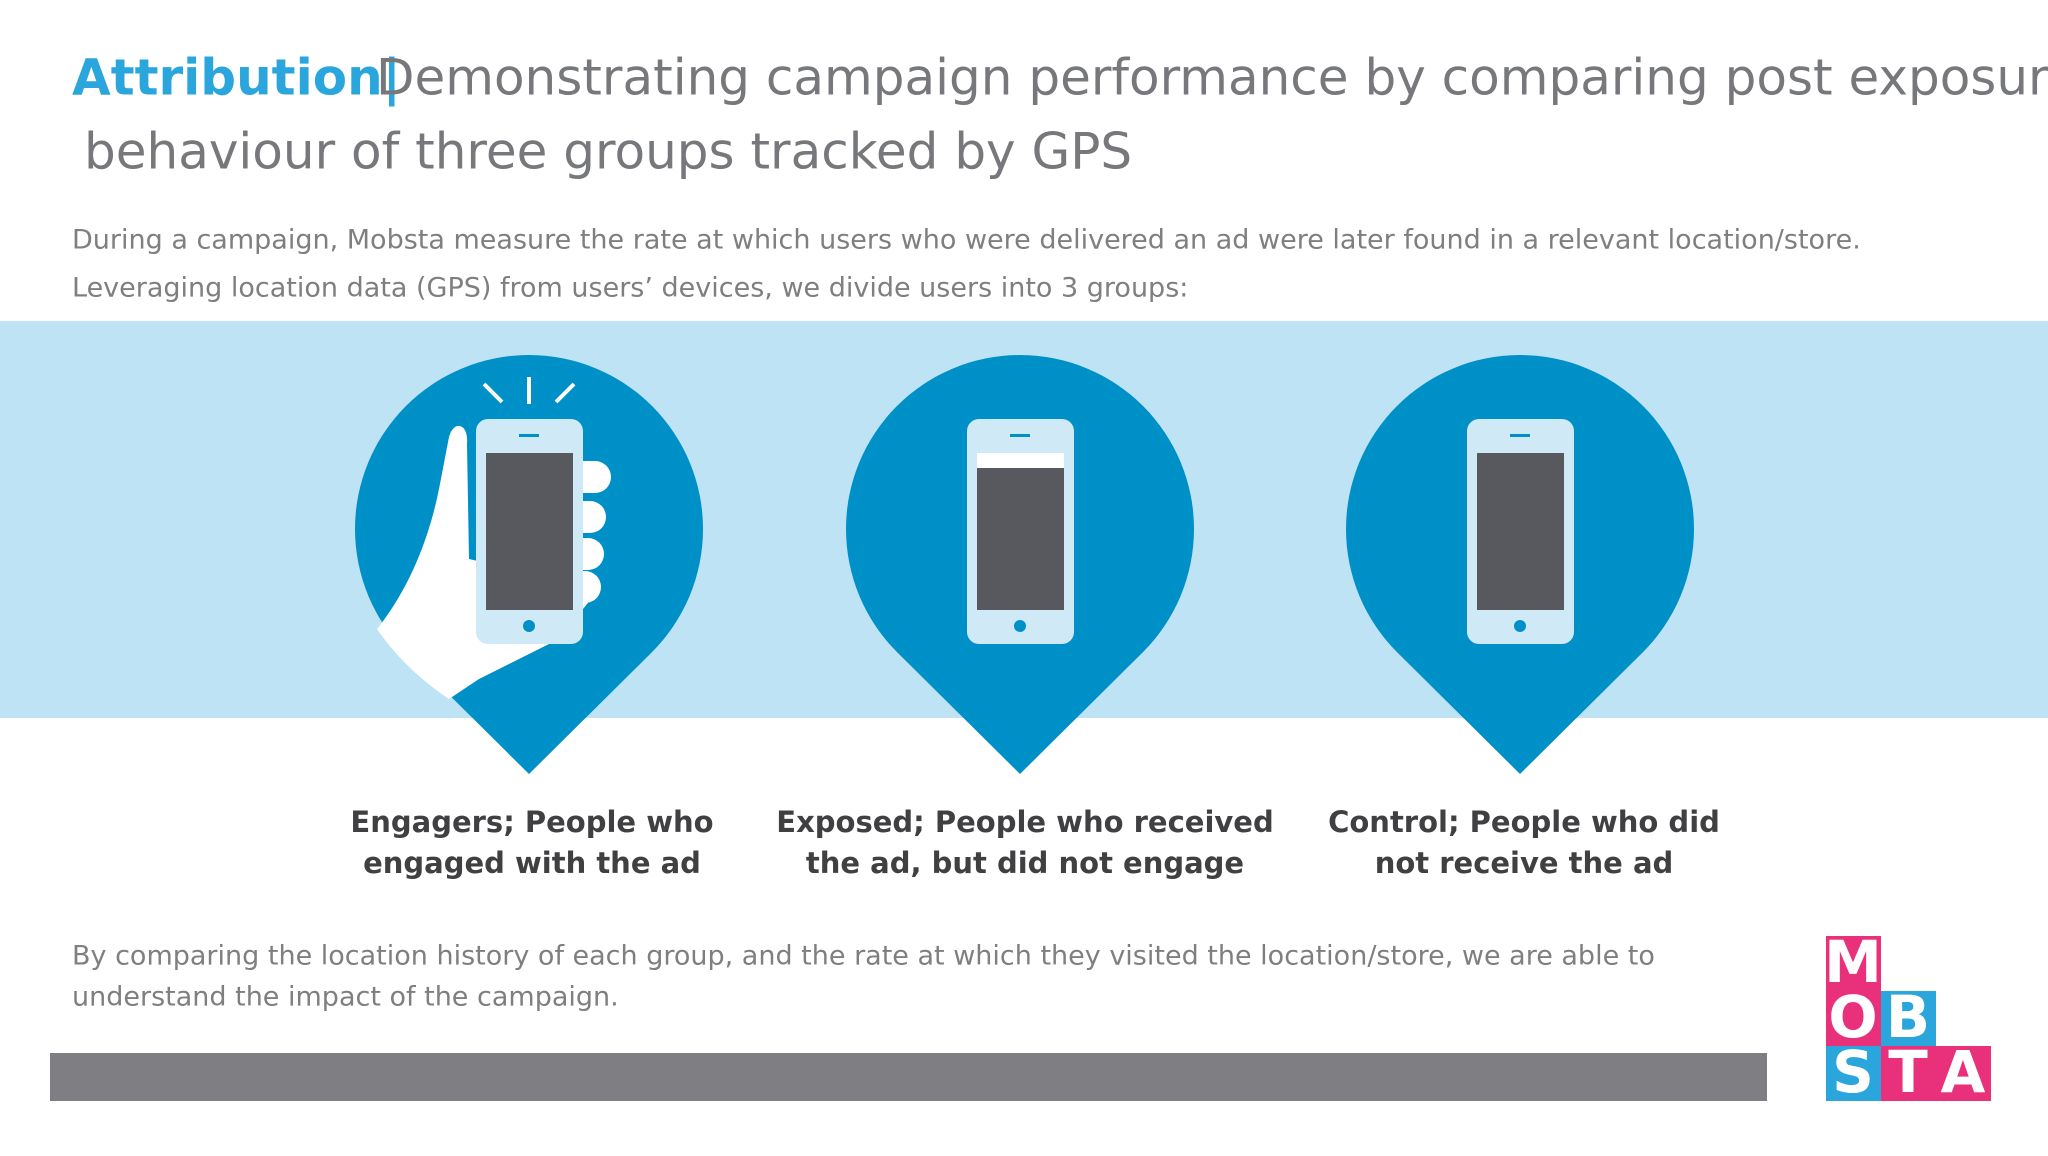  I want to click on logo-letter: O, so click(1852, 1017).